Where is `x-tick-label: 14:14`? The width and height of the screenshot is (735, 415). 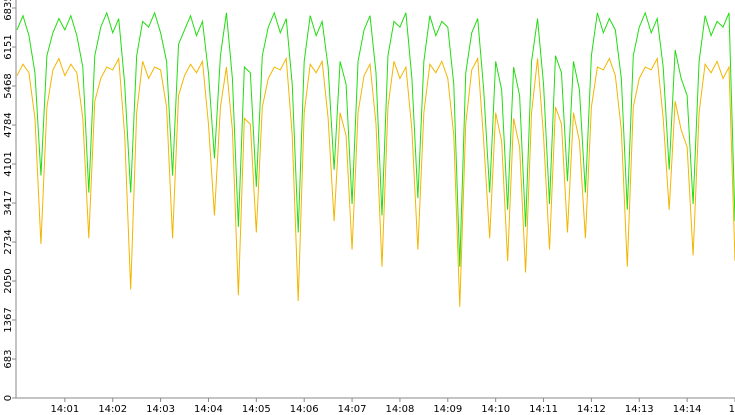
x-tick-label: 14:14 is located at coordinates (687, 409).